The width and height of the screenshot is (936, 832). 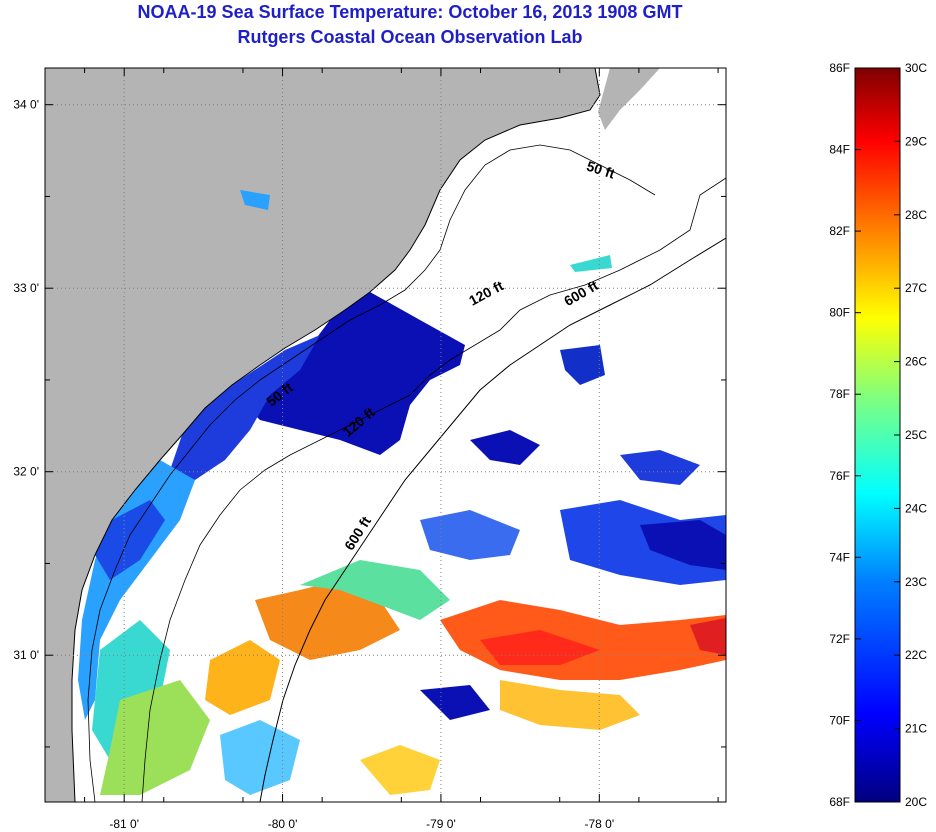 I want to click on map-subtitle: Rutgers Coastal Ocean Observation Lab, so click(x=410, y=37).